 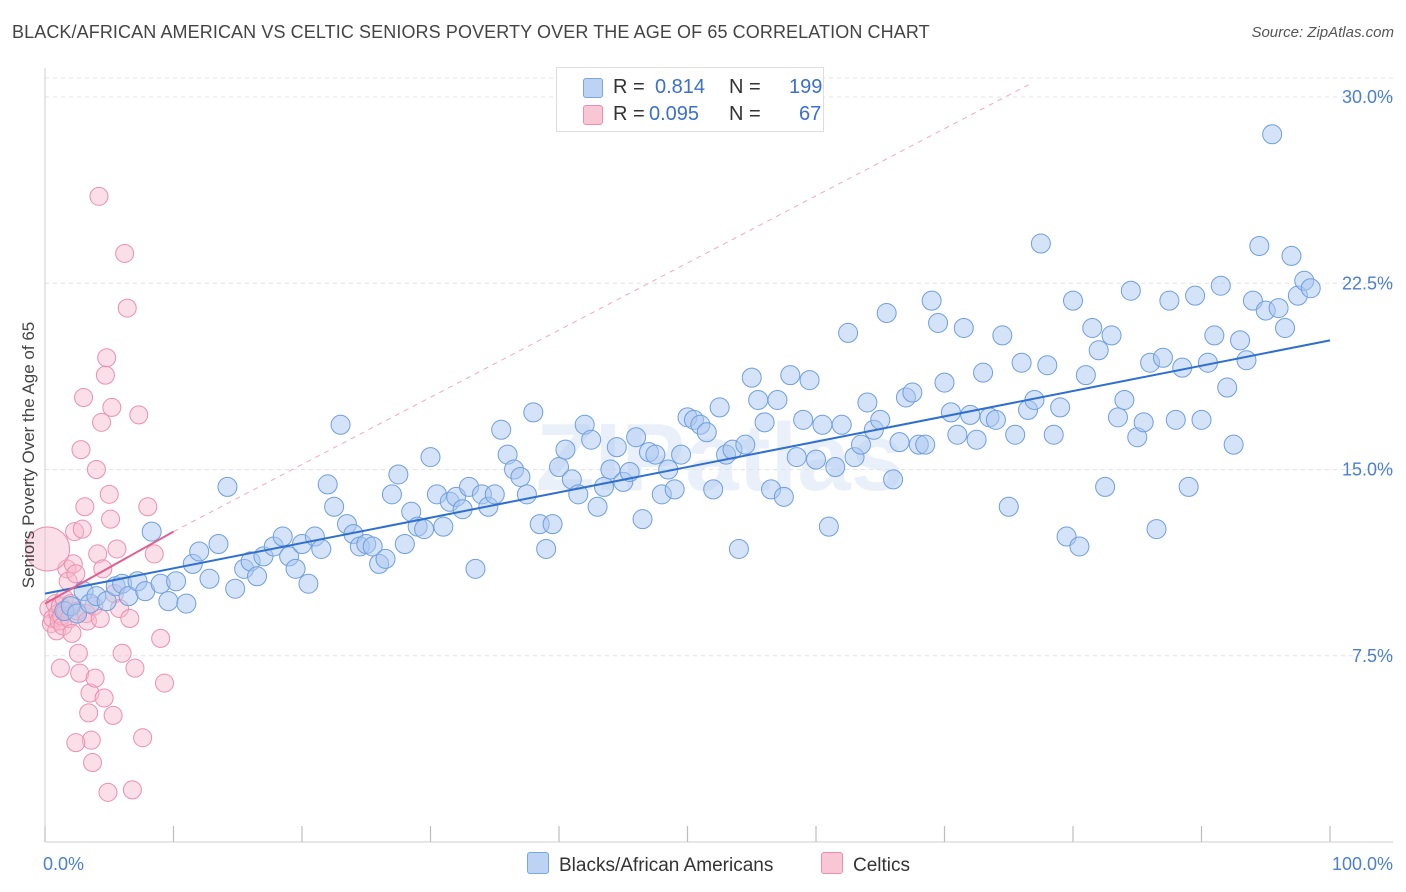 I want to click on y-tick-label: 15.0%, so click(x=1367, y=470).